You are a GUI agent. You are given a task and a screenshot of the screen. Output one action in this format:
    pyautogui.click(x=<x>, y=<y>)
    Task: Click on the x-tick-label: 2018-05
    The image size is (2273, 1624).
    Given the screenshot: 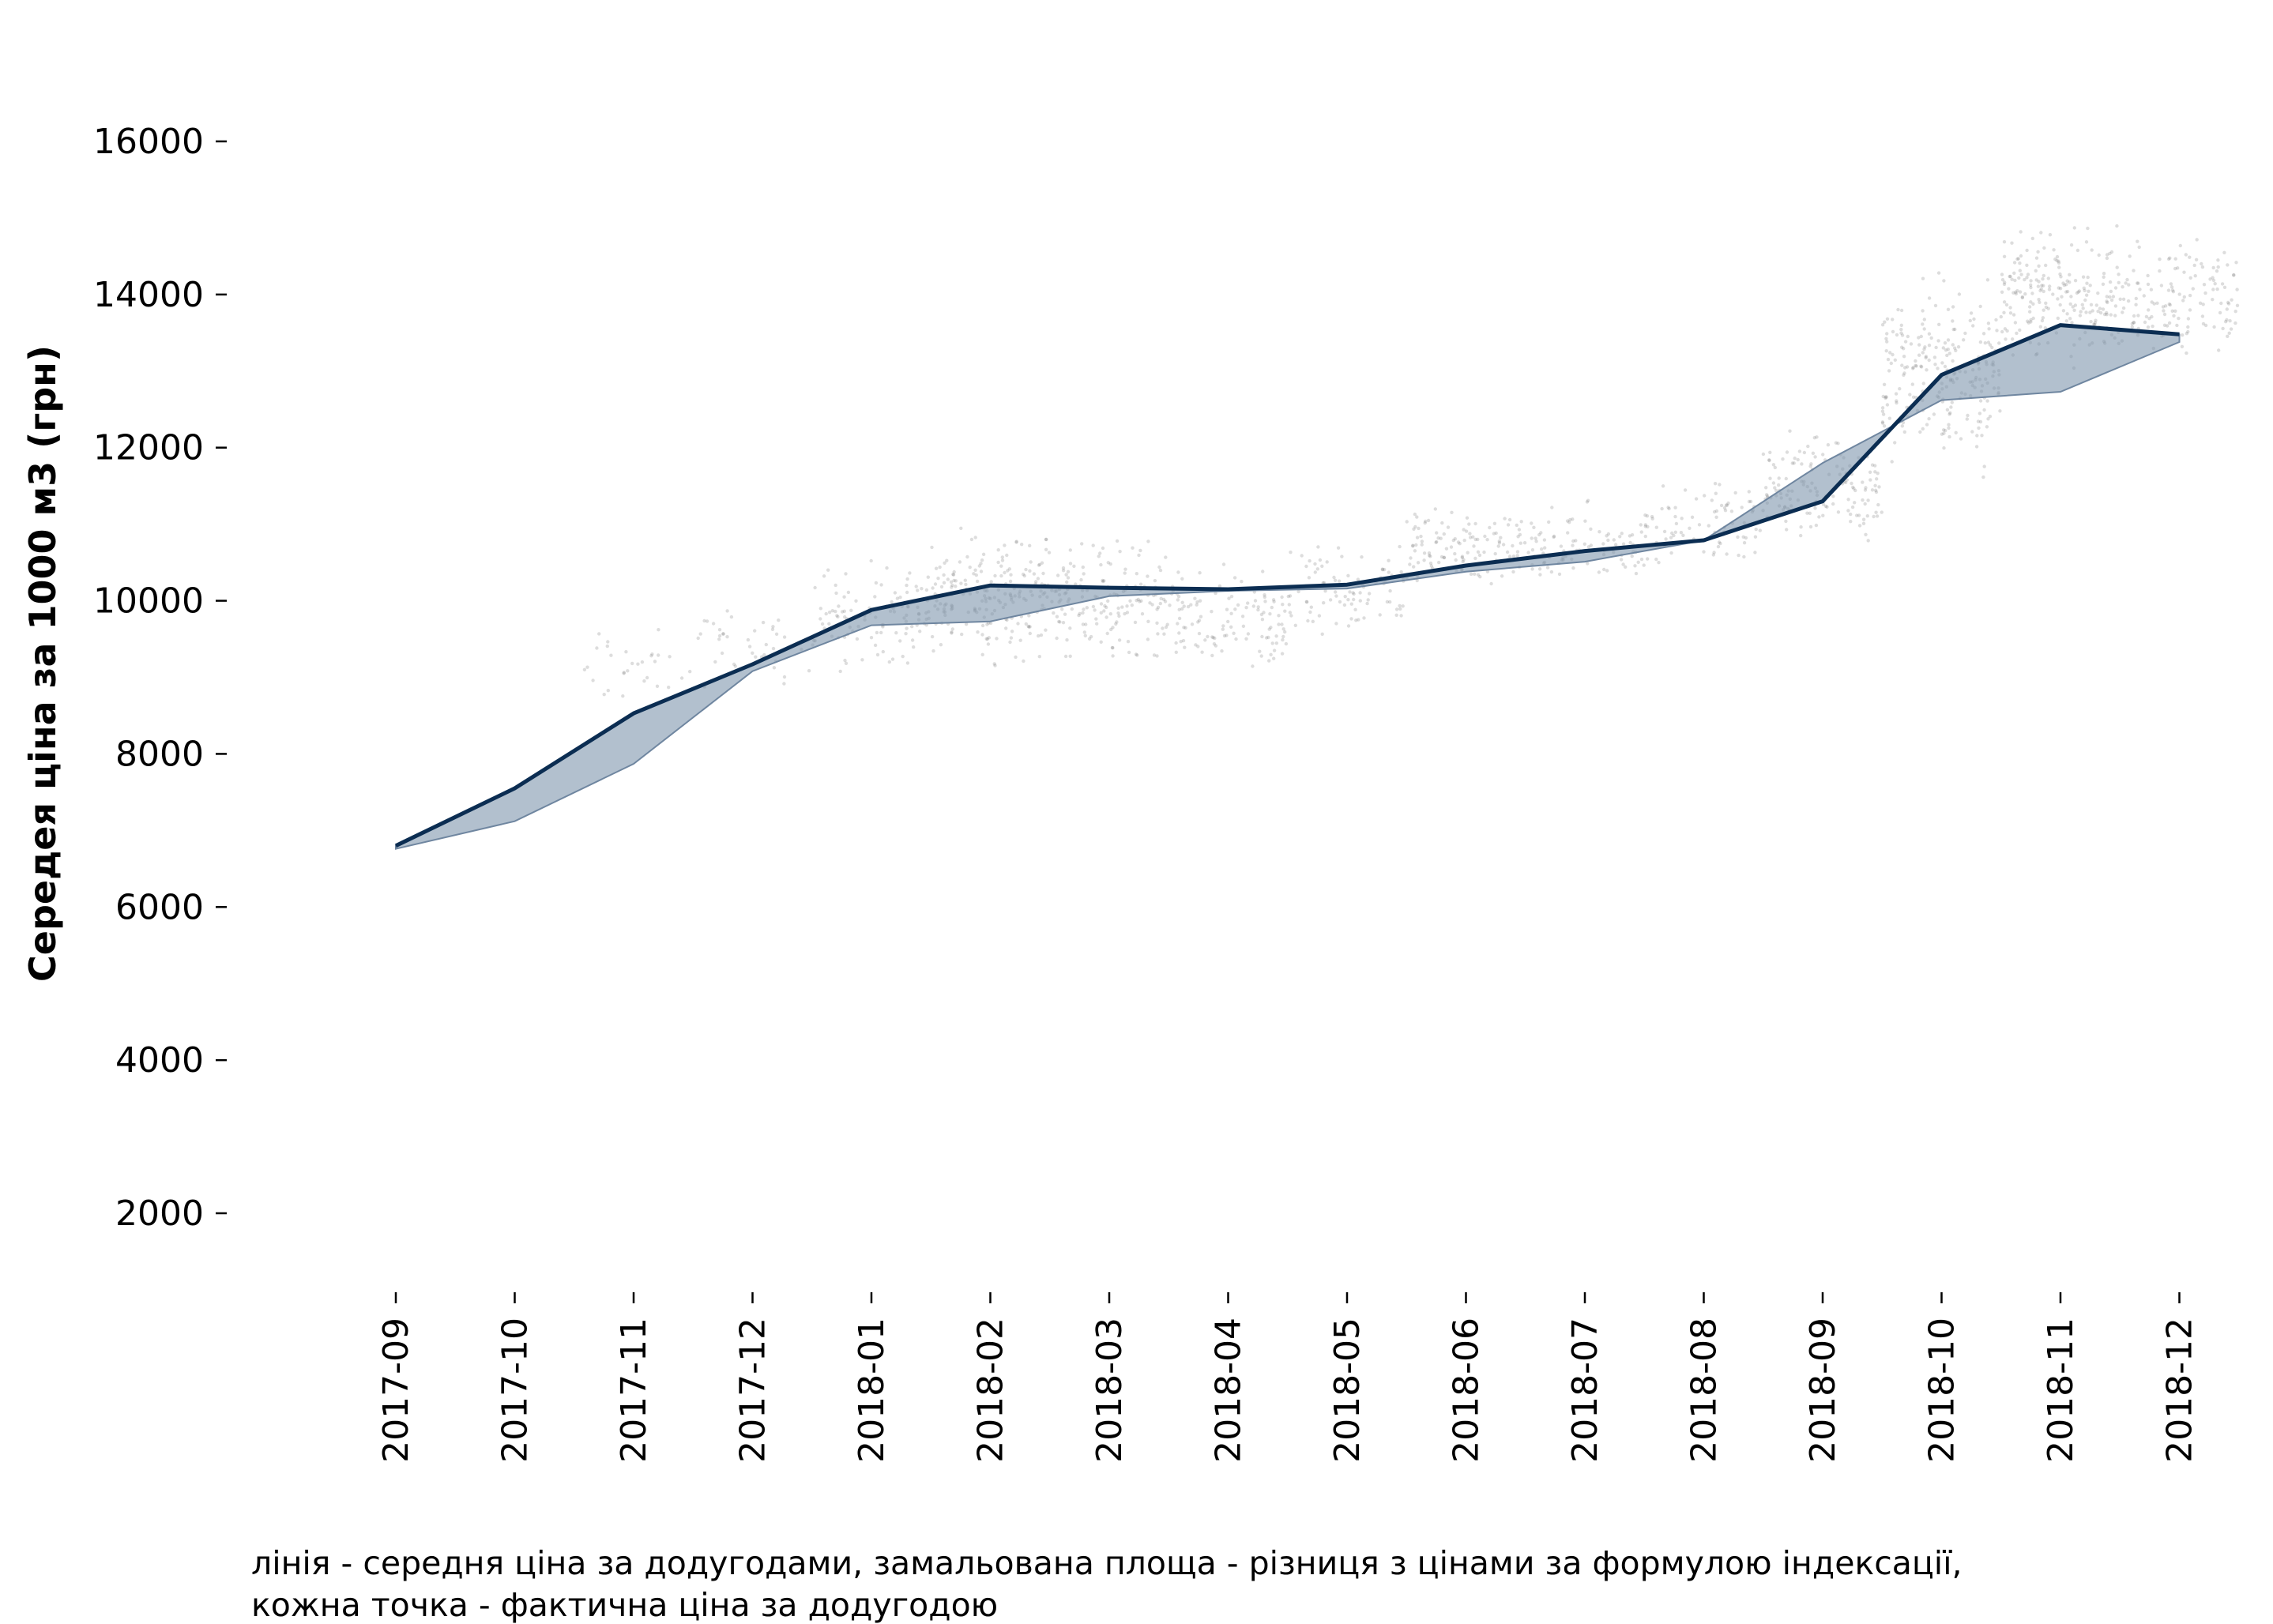 What is the action you would take?
    pyautogui.click(x=1347, y=1390)
    